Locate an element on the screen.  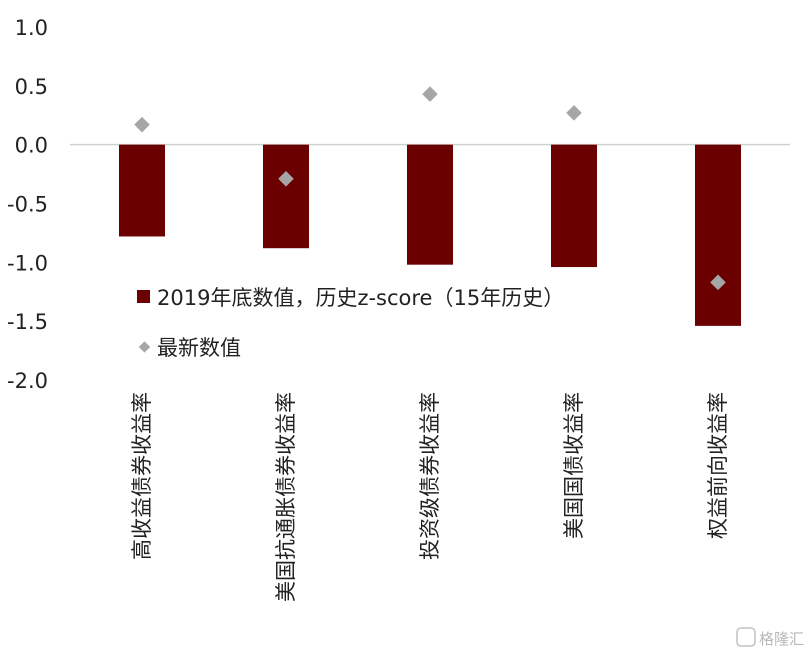
category-label: 美国抗通胀债券收益率 is located at coordinates (286, 497).